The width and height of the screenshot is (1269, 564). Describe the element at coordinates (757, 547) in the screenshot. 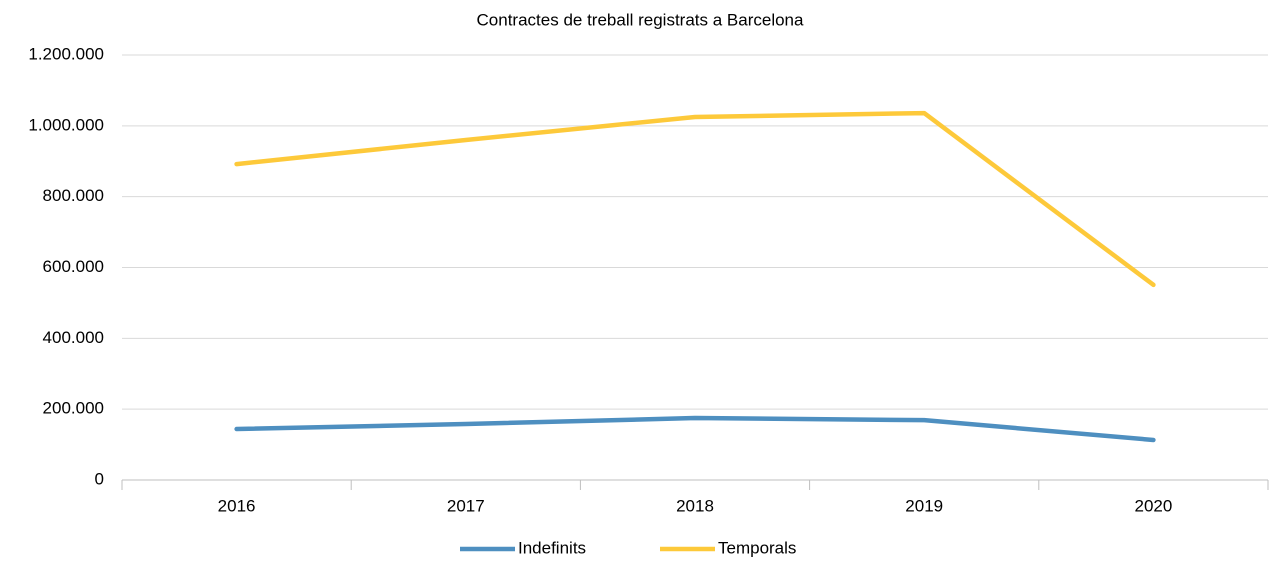

I see `legend-label: Temporals` at that location.